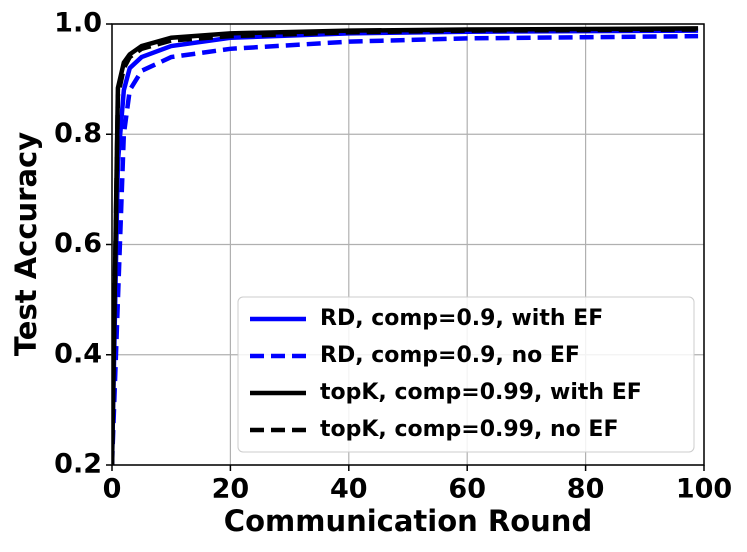 The image size is (747, 552). I want to click on x-axis-label: Communication Round, so click(408, 521).